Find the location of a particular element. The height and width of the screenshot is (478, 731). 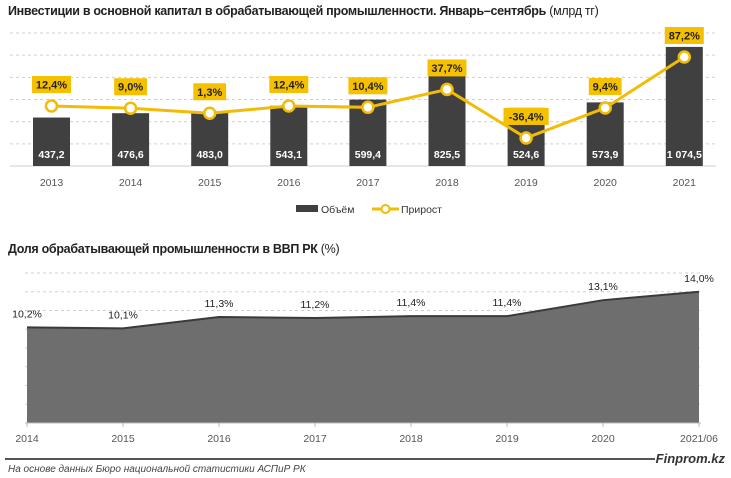

bar-value-label: 483,0 is located at coordinates (210, 155).